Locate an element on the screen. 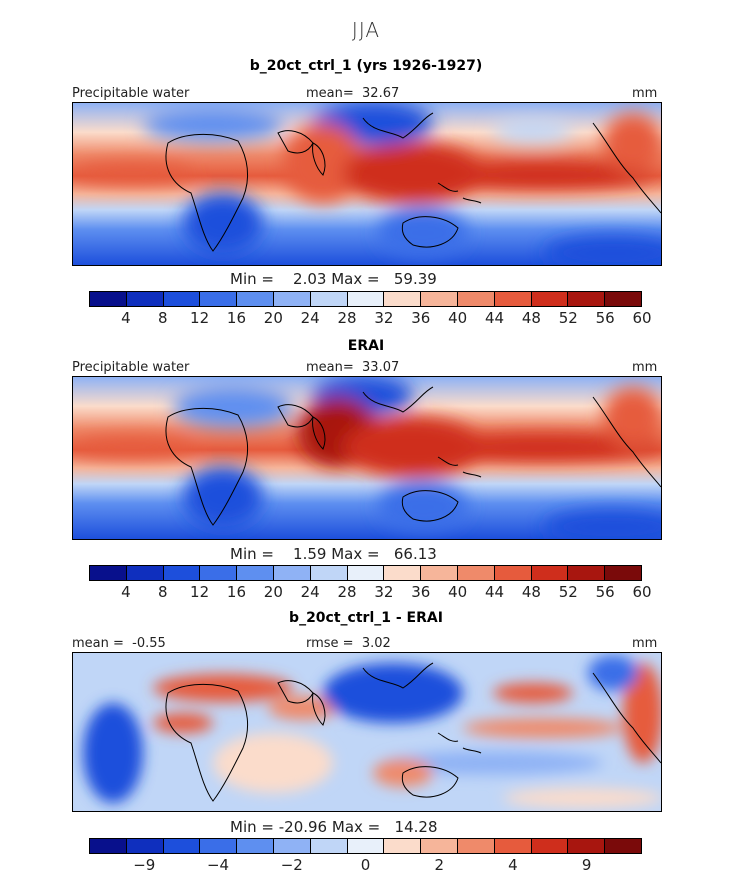 This screenshot has width=732, height=877. panel-2-minmax: Min = 1.59 Max = 66.13 is located at coordinates (333, 554).